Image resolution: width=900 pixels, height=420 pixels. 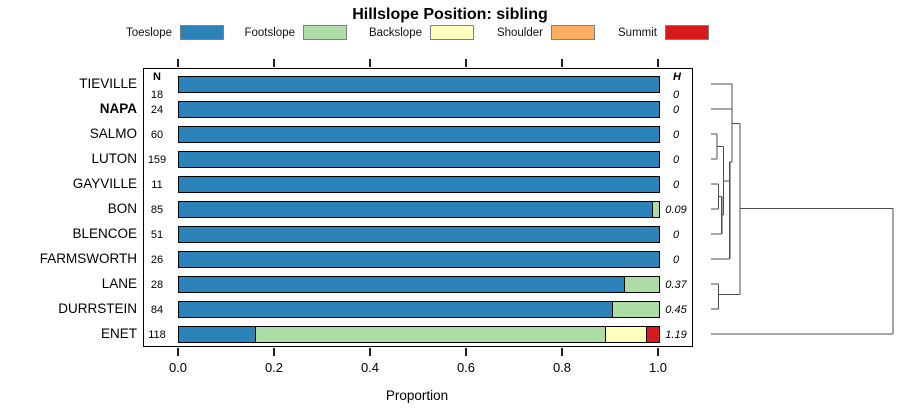 What do you see at coordinates (466, 367) in the screenshot?
I see `x-axis-tick-label: 0.6` at bounding box center [466, 367].